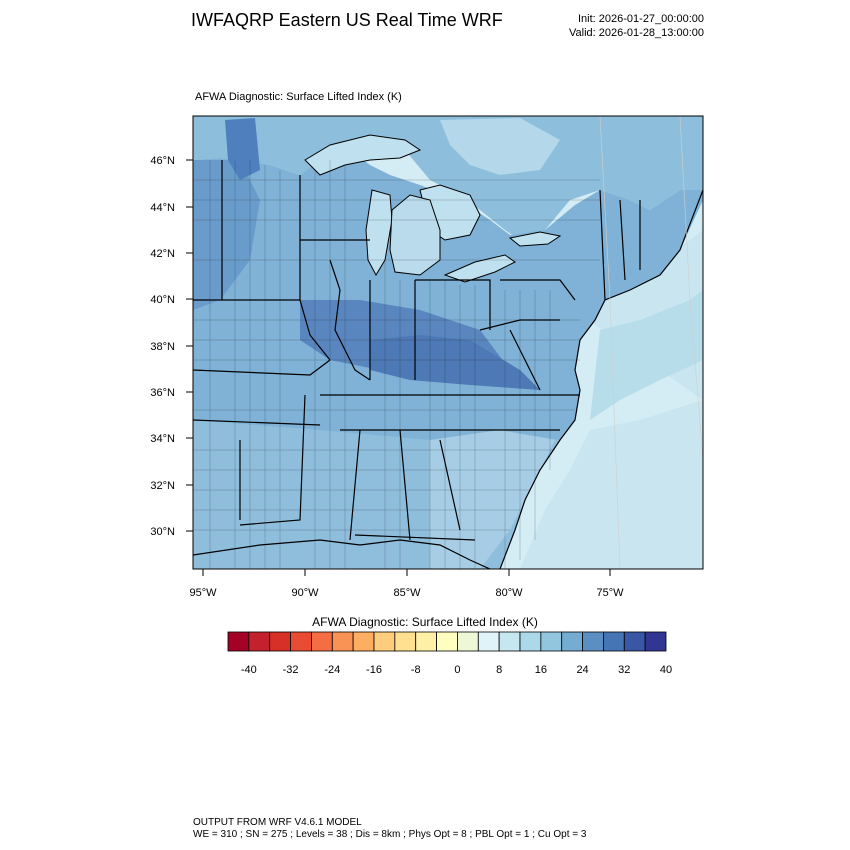 This screenshot has width=850, height=850. What do you see at coordinates (415, 235) in the screenshot?
I see `michigan-peninsula` at bounding box center [415, 235].